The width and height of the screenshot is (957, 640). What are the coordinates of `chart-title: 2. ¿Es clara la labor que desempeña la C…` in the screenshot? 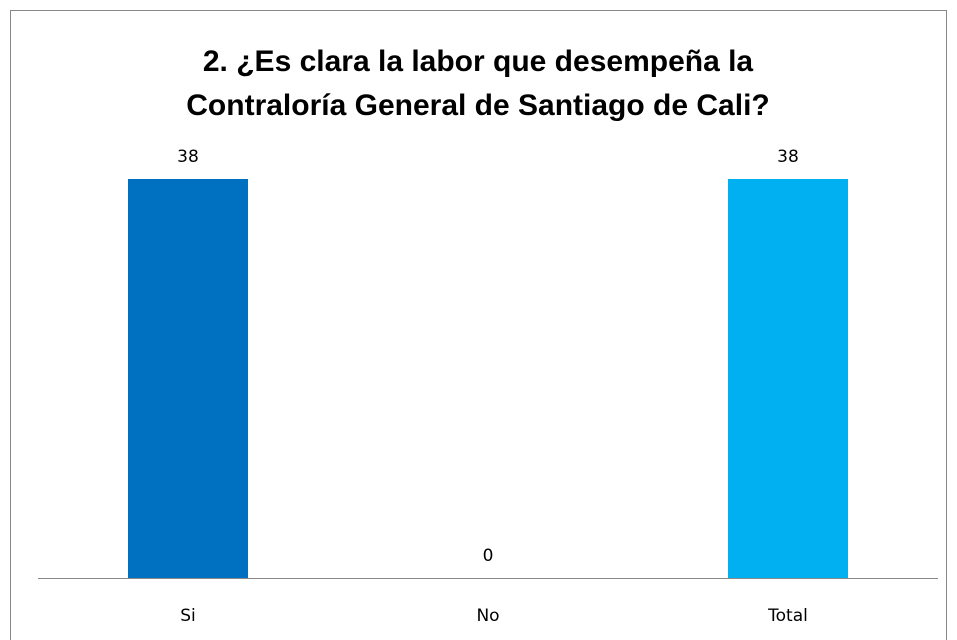 It's located at (478, 83).